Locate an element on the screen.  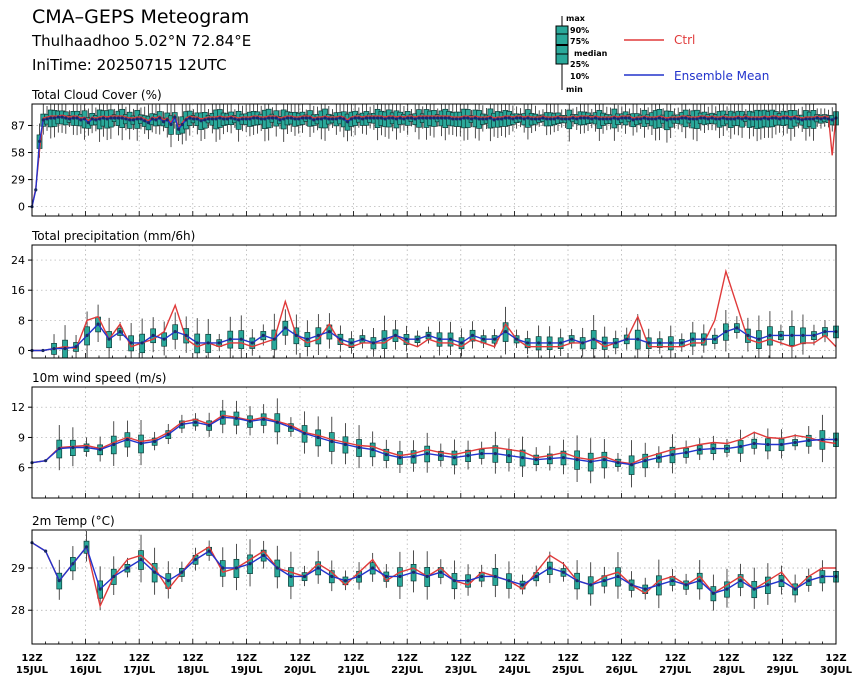
total-cloud-cover-ytick-label: 29 is located at coordinates (18, 180).